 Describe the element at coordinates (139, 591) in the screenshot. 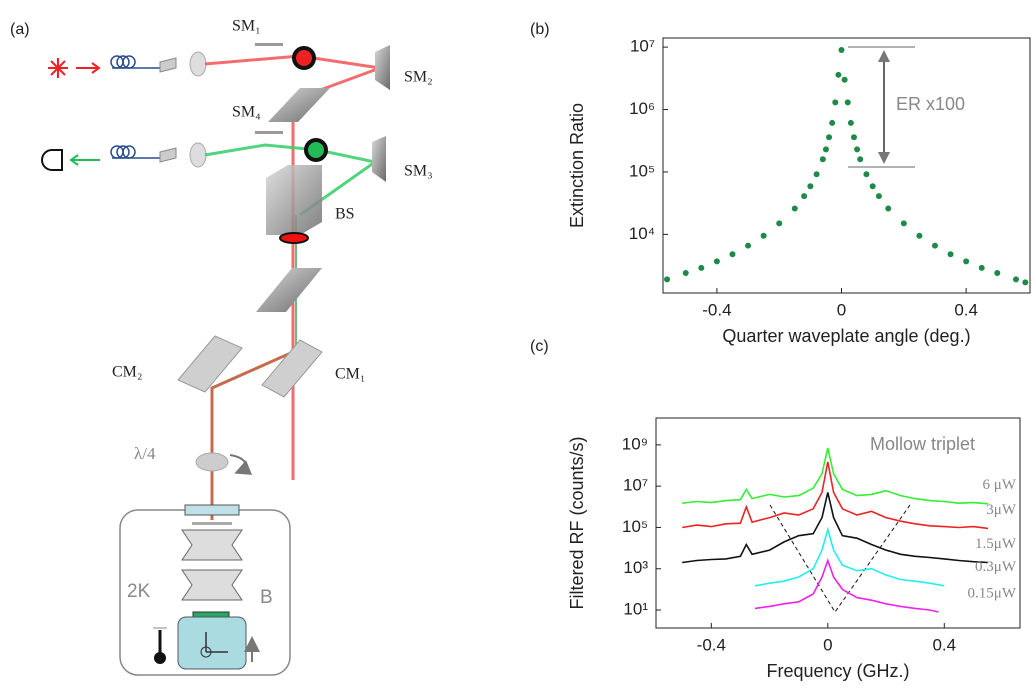

I see `label: 2K` at that location.